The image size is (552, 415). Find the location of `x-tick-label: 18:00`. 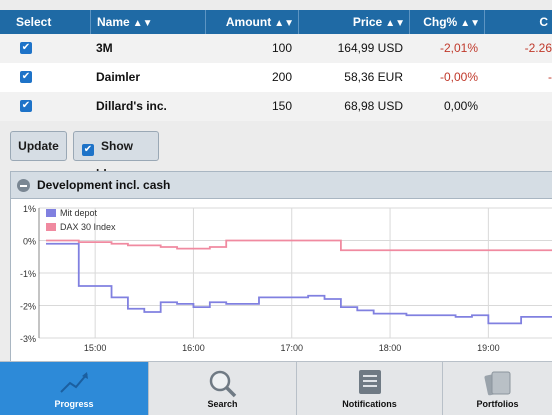

x-tick-label: 18:00 is located at coordinates (390, 348).